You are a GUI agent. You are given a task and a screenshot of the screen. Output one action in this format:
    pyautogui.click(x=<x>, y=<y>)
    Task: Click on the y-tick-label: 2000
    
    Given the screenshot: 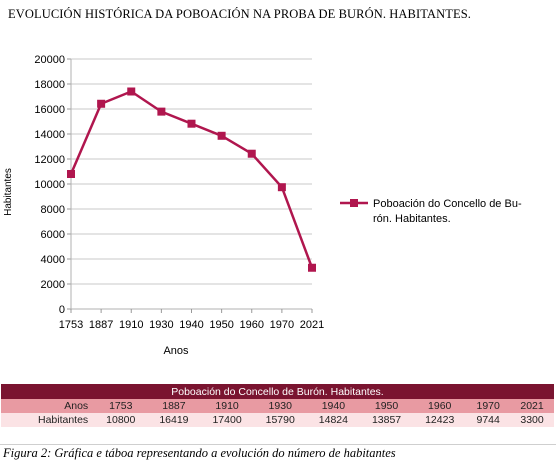 What is the action you would take?
    pyautogui.click(x=53, y=285)
    